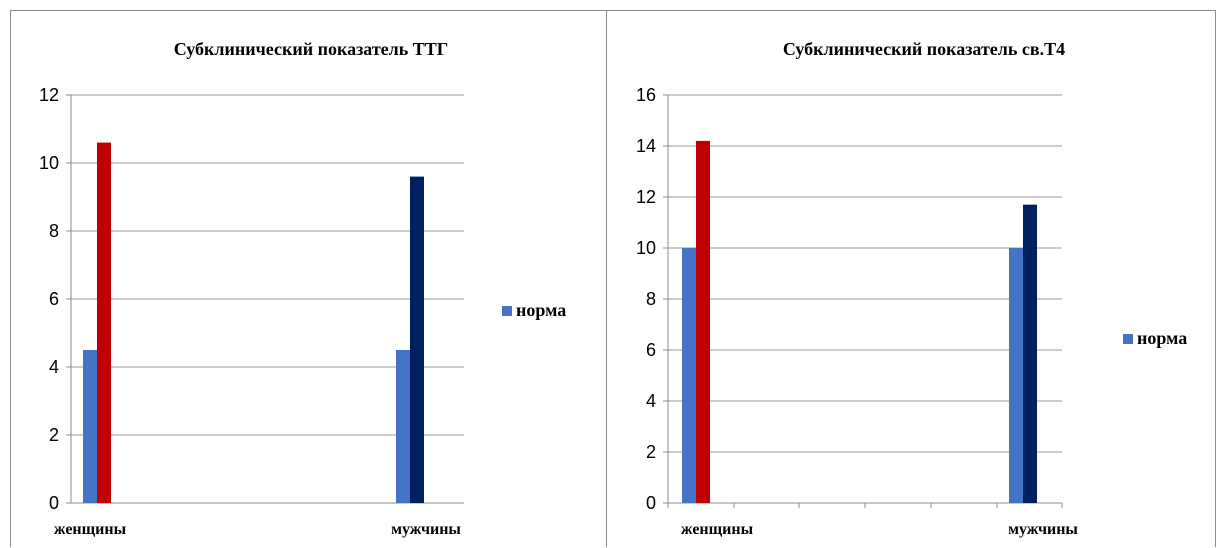 The image size is (1216, 548). Describe the element at coordinates (646, 146) in the screenshot. I see `y-tick-label: 14` at that location.